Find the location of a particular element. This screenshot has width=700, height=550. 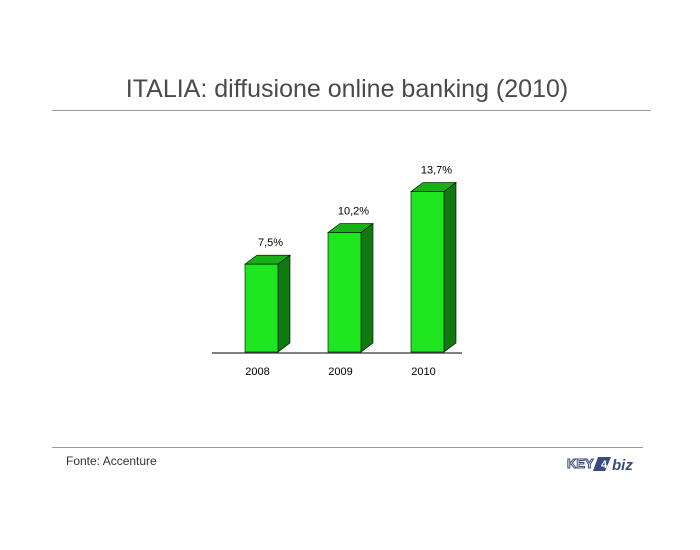

svg-text: 4 is located at coordinates (604, 465).